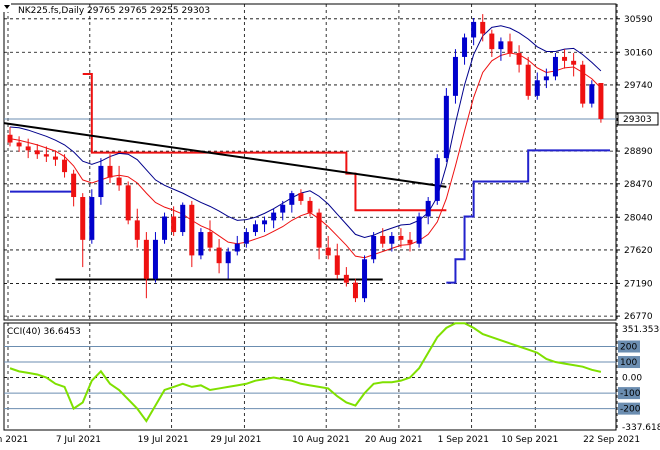 This screenshot has width=660, height=450. Describe the element at coordinates (529, 440) in the screenshot. I see `x-tick-label: 10 Sep 2021` at that location.